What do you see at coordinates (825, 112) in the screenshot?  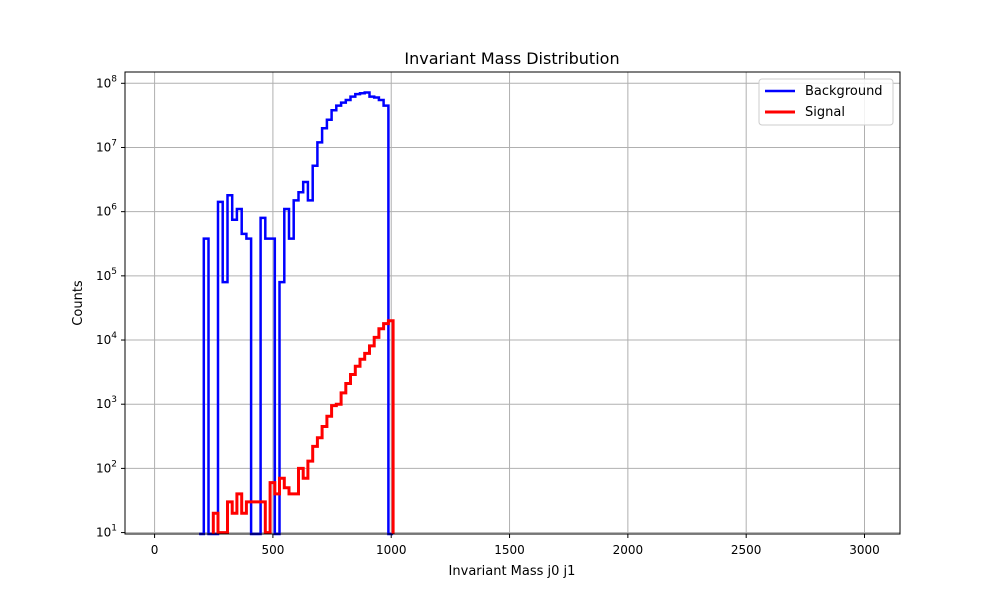 I see `legend-label-signal: Signal` at bounding box center [825, 112].